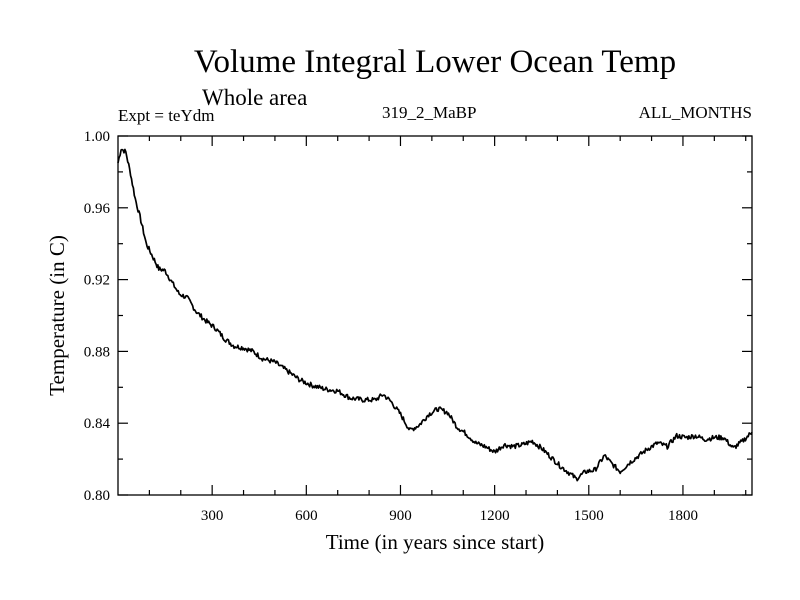  Describe the element at coordinates (97, 352) in the screenshot. I see `y-tick-label: 0.88` at that location.